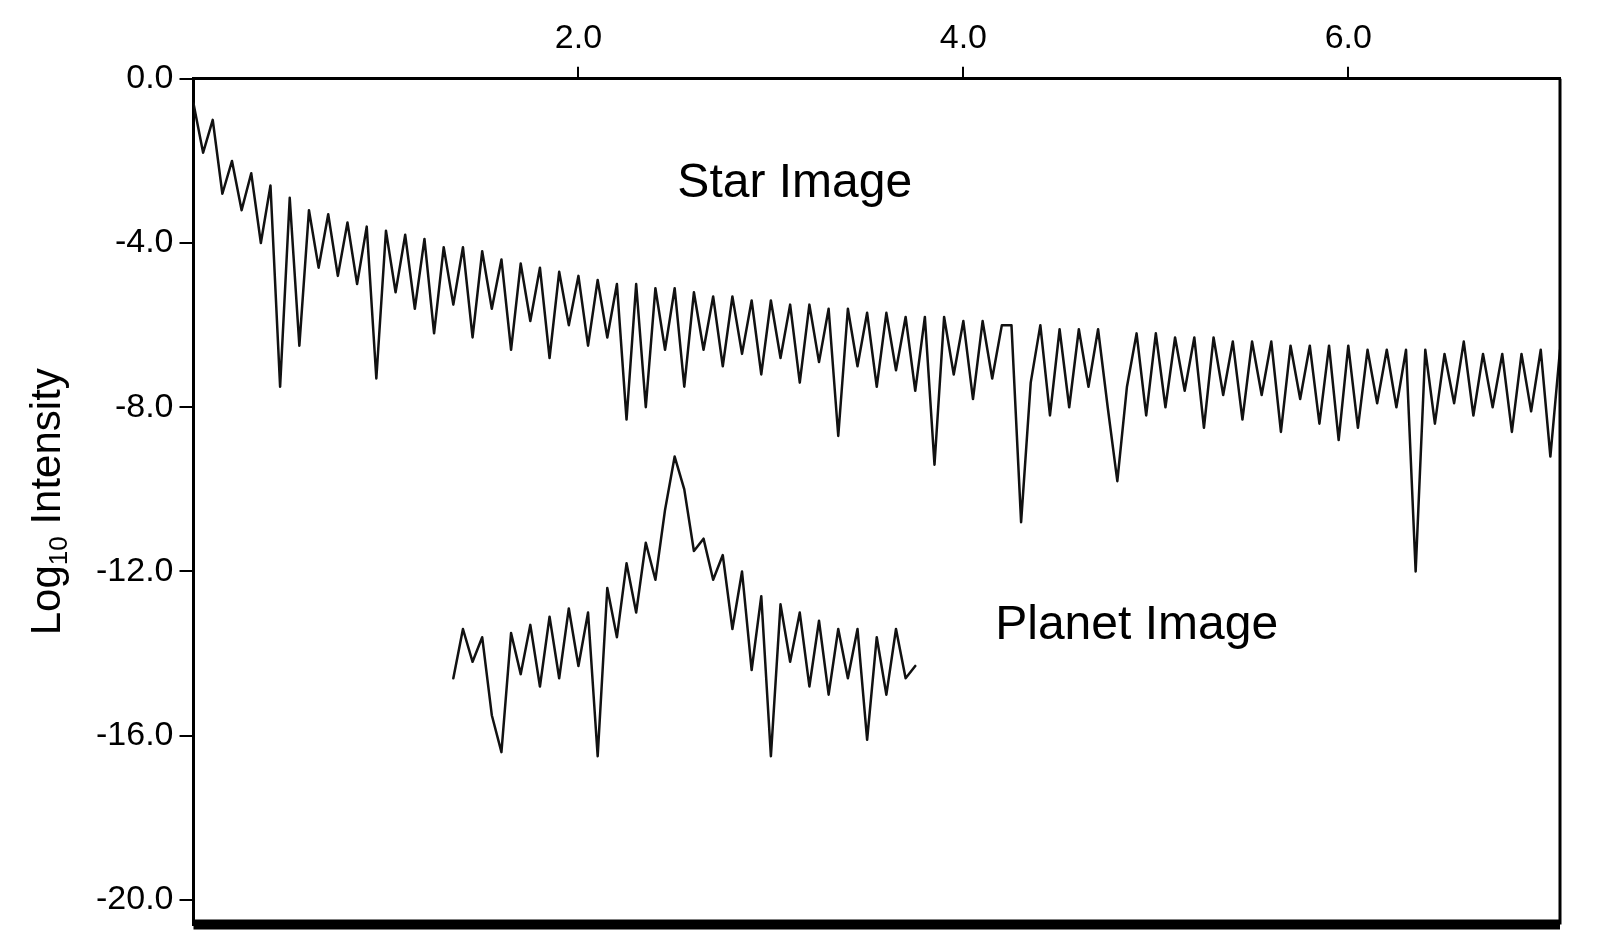 The height and width of the screenshot is (951, 1600). What do you see at coordinates (135, 568) in the screenshot?
I see `y-tick-label: -12.0` at bounding box center [135, 568].